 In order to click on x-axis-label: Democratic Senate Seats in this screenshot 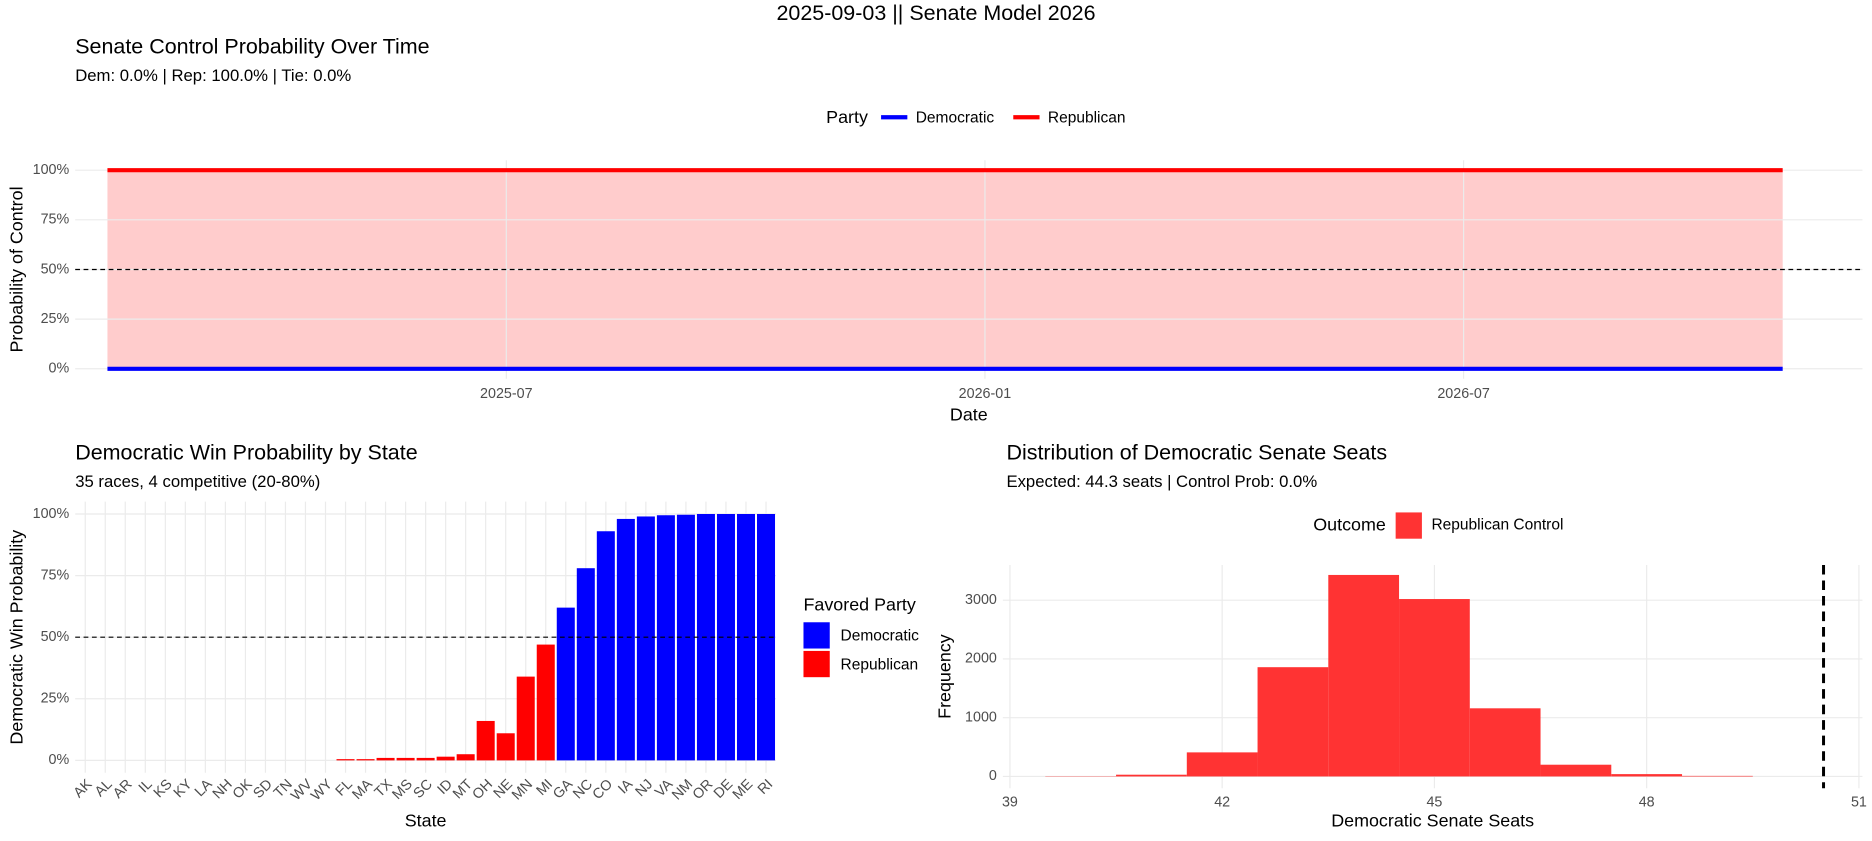, I will do `click(1432, 820)`.